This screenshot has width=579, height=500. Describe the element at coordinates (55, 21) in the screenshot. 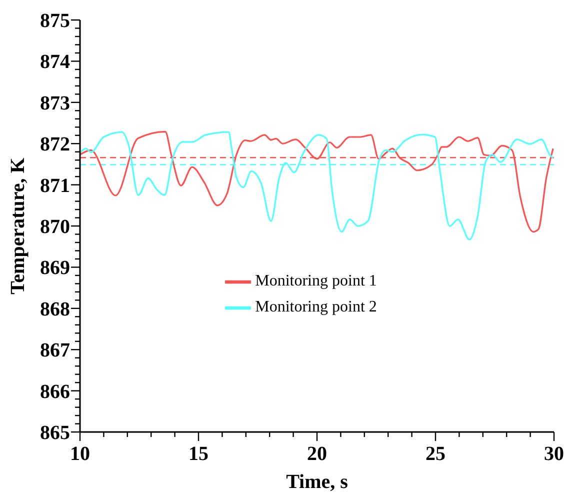

I see `y-tick-label: 875` at that location.